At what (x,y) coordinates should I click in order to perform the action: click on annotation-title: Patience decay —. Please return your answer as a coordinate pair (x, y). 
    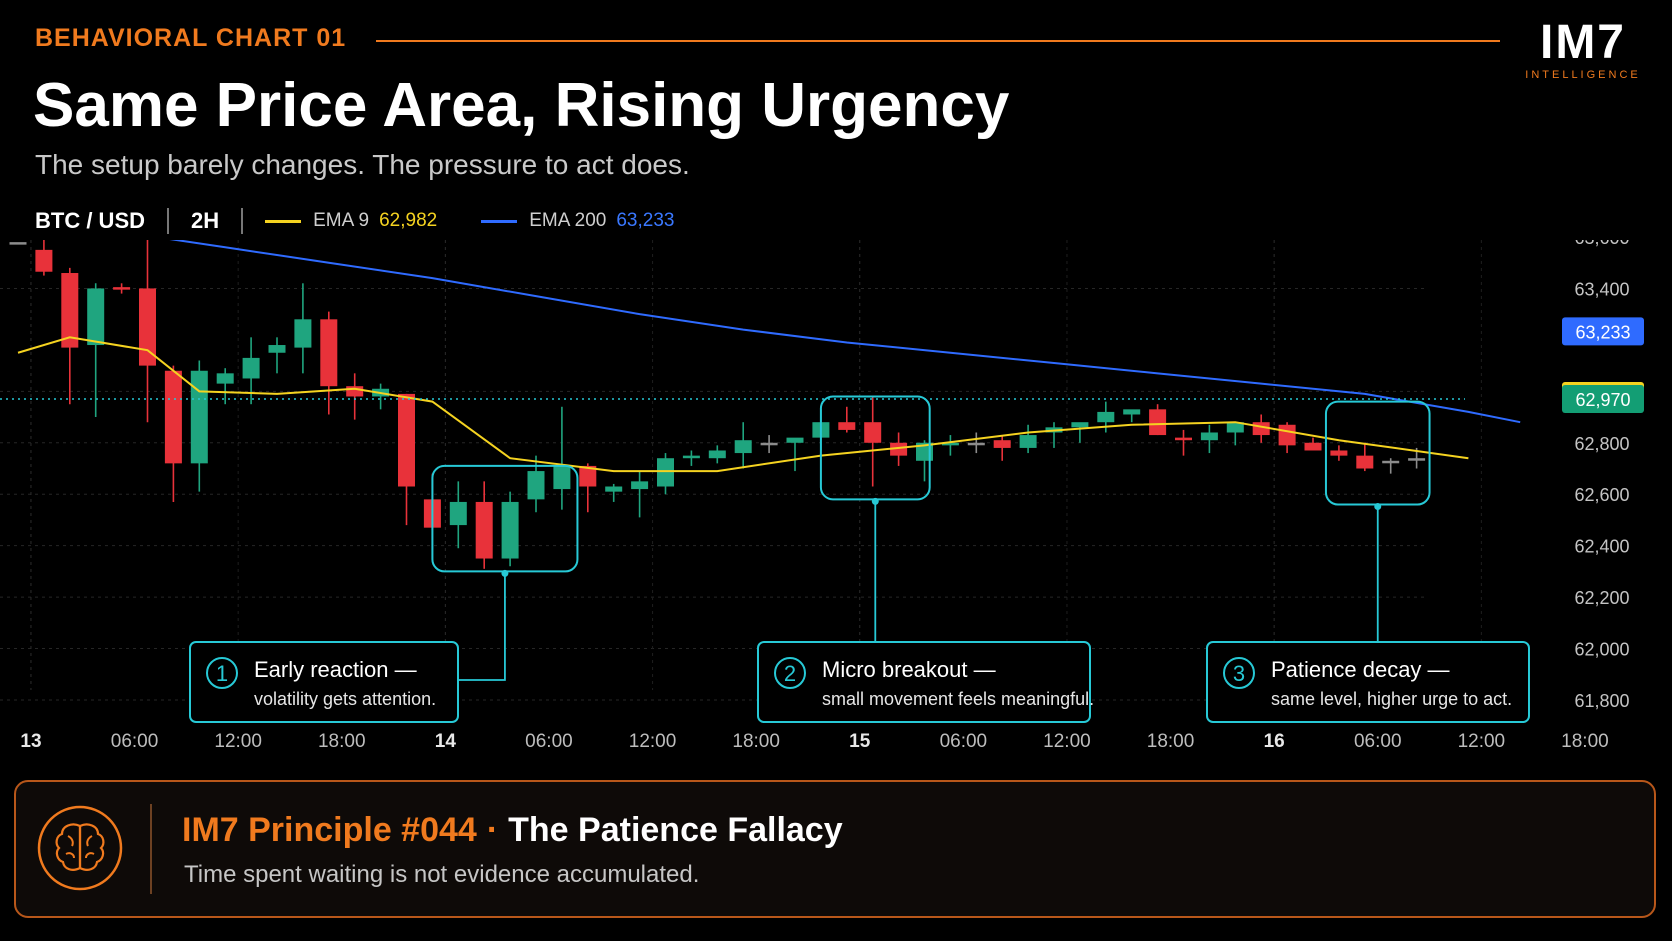
    Looking at the image, I should click on (1360, 669).